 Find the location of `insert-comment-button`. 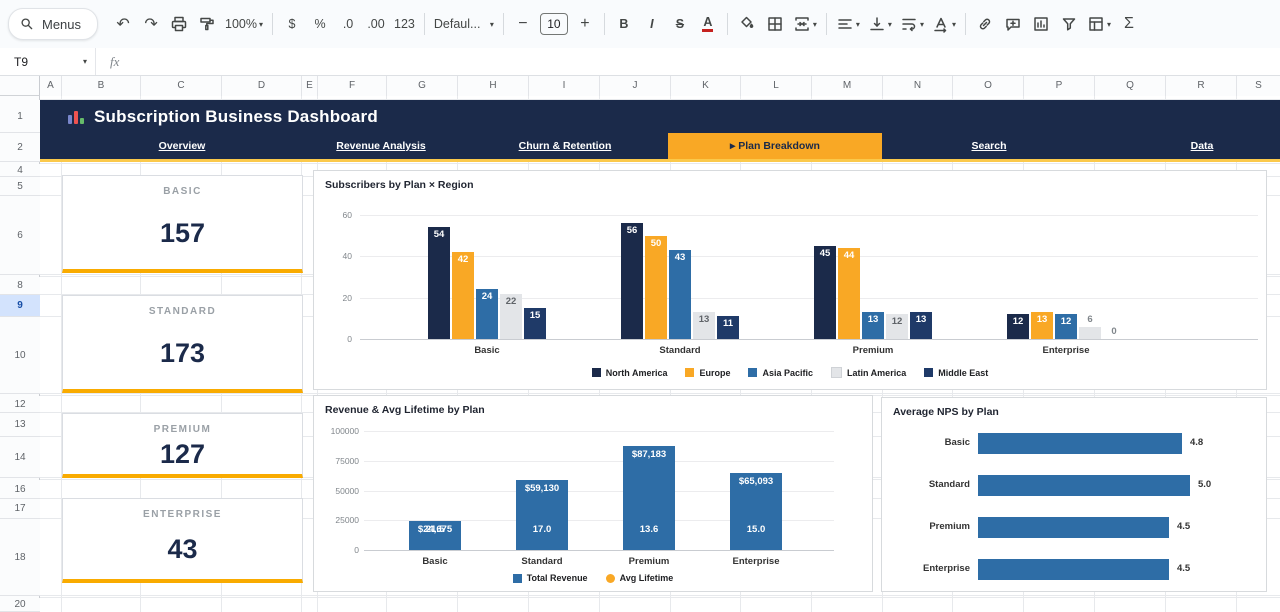

insert-comment-button is located at coordinates (1013, 24).